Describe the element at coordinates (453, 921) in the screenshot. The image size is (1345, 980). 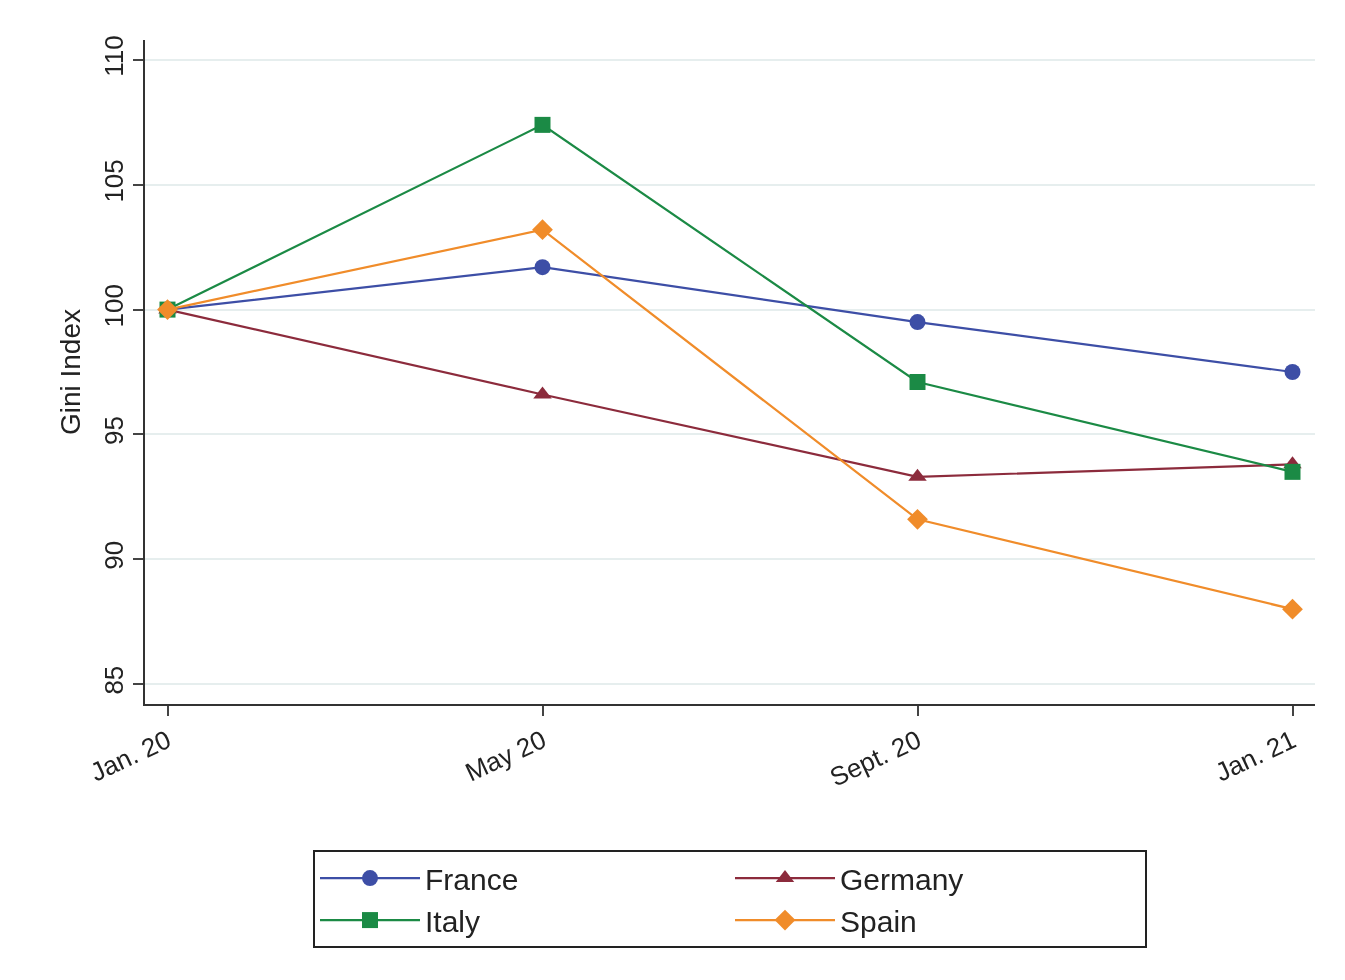
I see `legend-label: Italy` at that location.